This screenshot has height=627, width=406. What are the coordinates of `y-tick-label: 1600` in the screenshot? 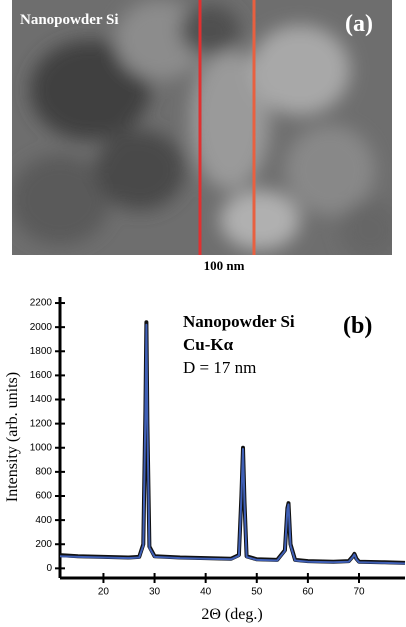 It's located at (41, 375).